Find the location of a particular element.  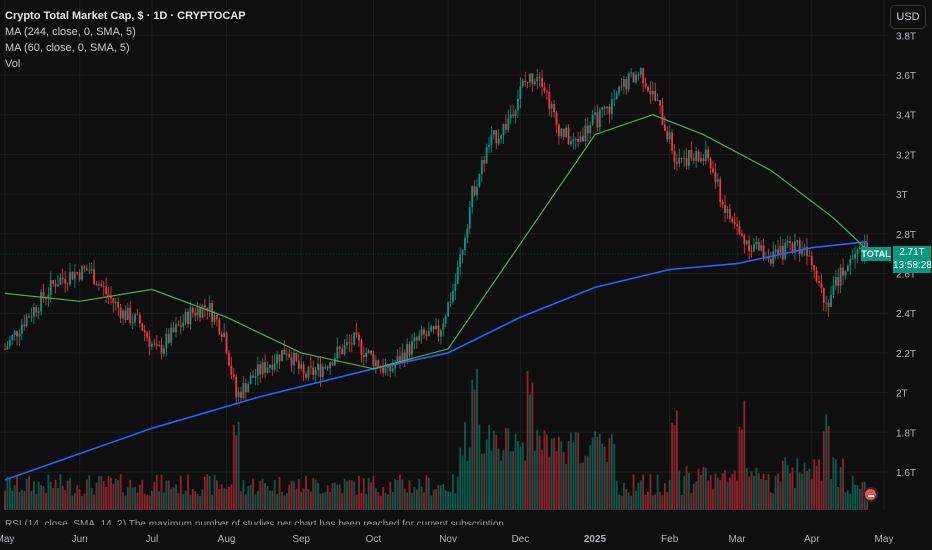

x-tick-label: Mar is located at coordinates (737, 539).